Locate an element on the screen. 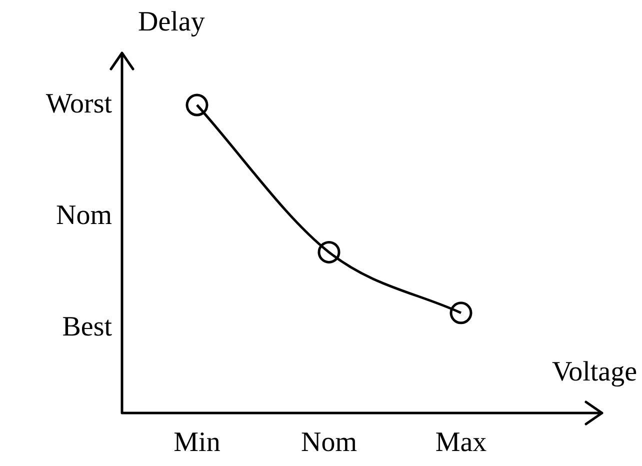 This screenshot has height=466, width=642. text: Nom is located at coordinates (84, 215).